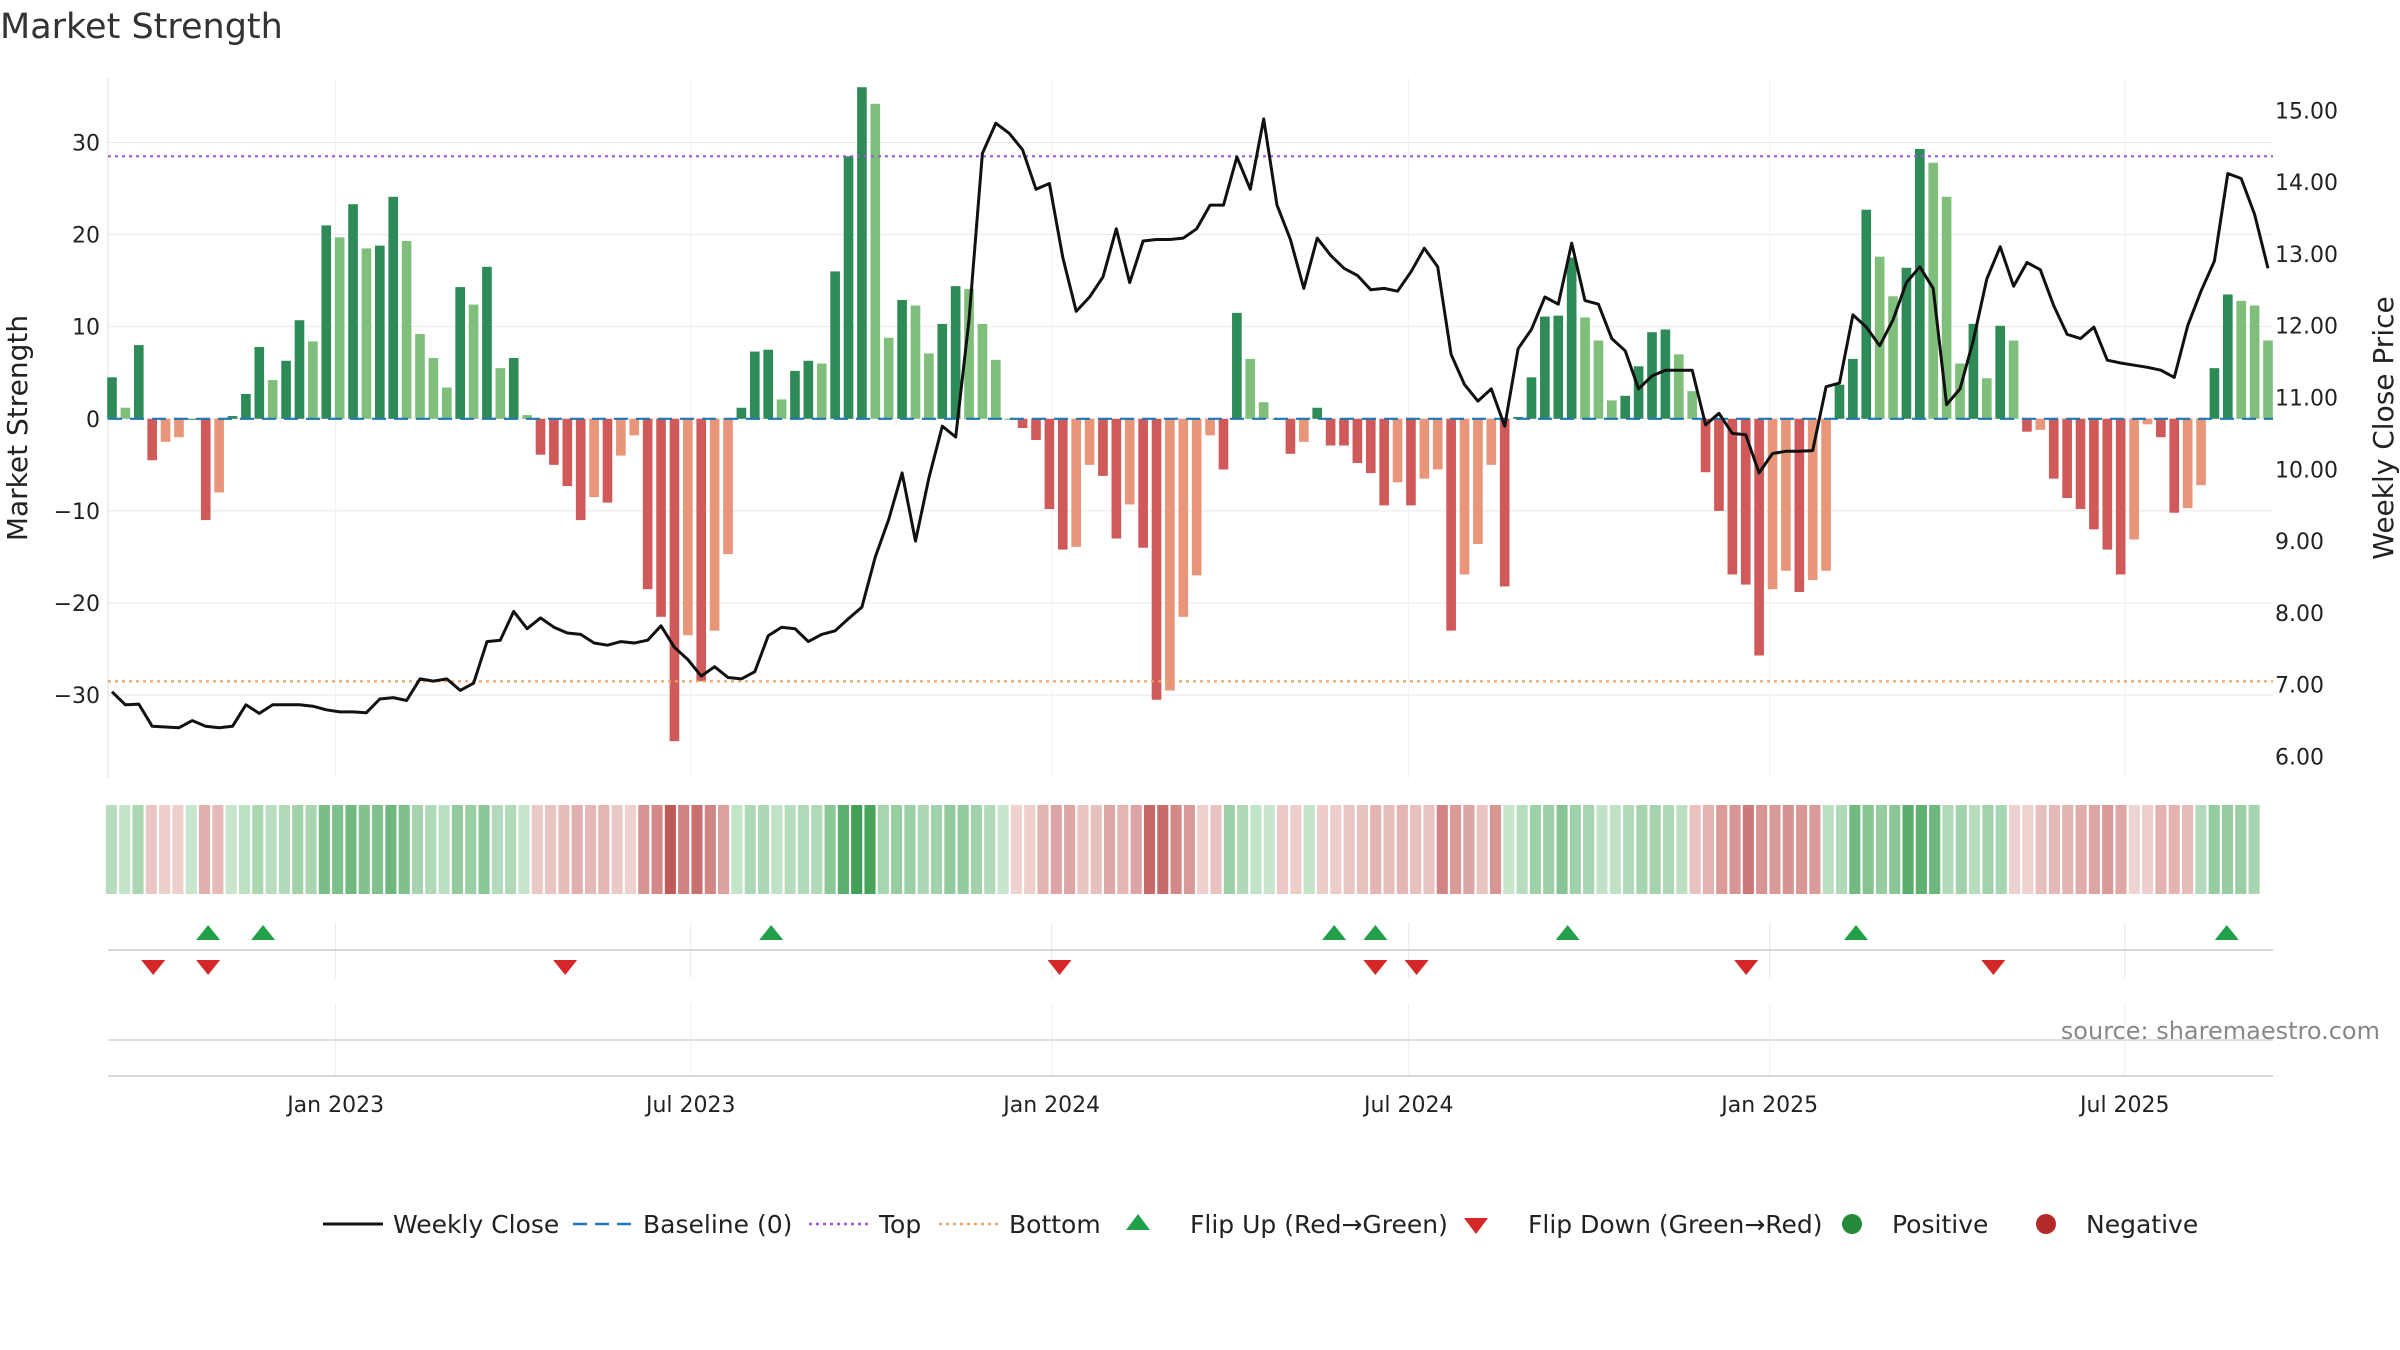 The image size is (2400, 1350). What do you see at coordinates (2306, 183) in the screenshot?
I see `right-tick-label: 14.00` at bounding box center [2306, 183].